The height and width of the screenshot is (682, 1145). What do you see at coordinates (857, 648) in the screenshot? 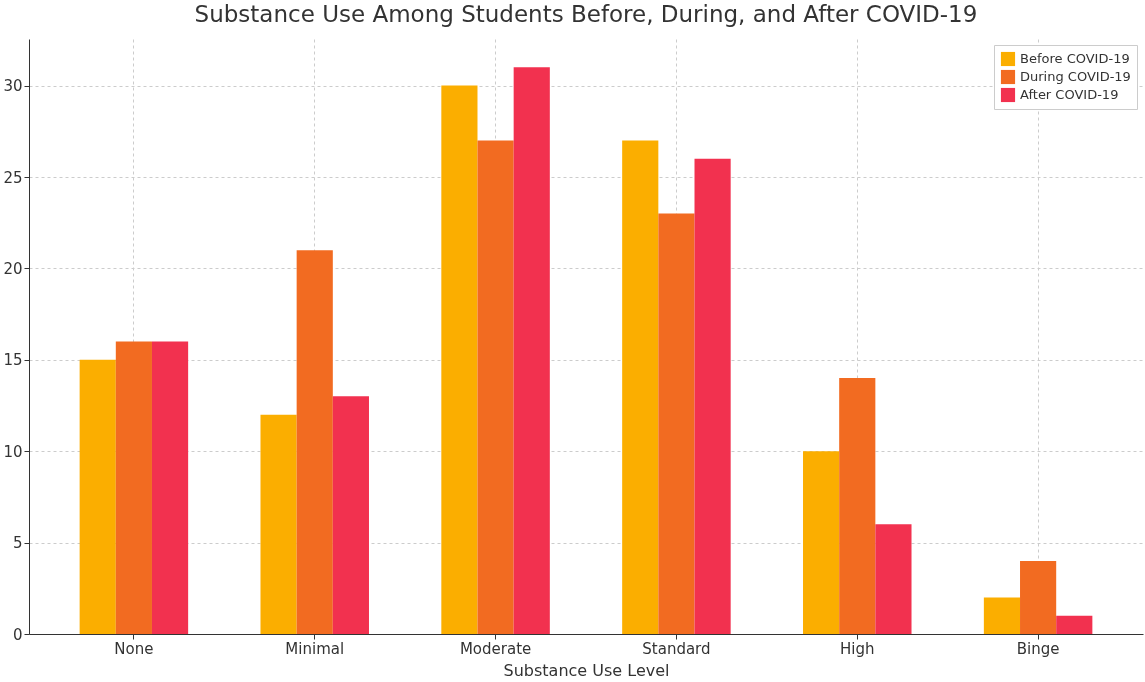
I see `x-tick-label: High` at bounding box center [857, 648].